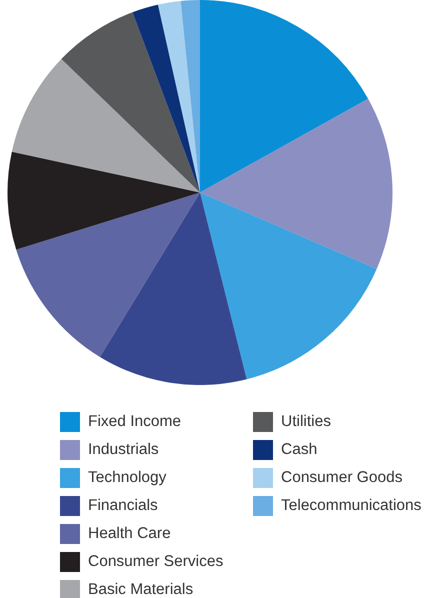 The width and height of the screenshot is (438, 598). Describe the element at coordinates (123, 450) in the screenshot. I see `legend-label: Industrials` at that location.